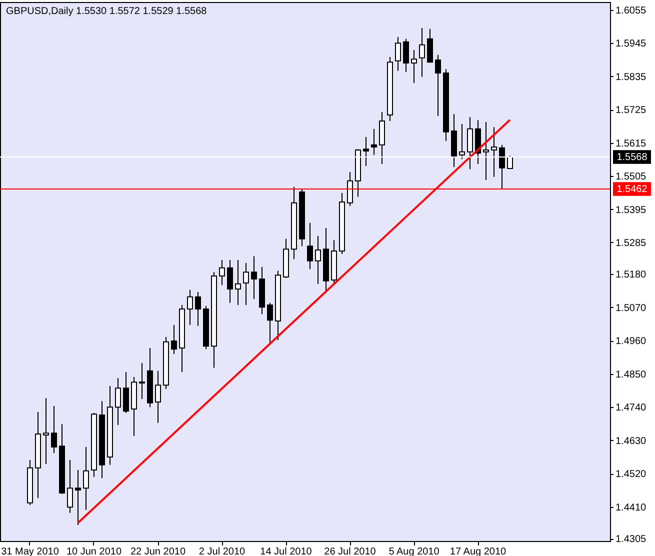 Image resolution: width=655 pixels, height=556 pixels. Describe the element at coordinates (631, 243) in the screenshot. I see `y-tick-label: 1.5285` at that location.